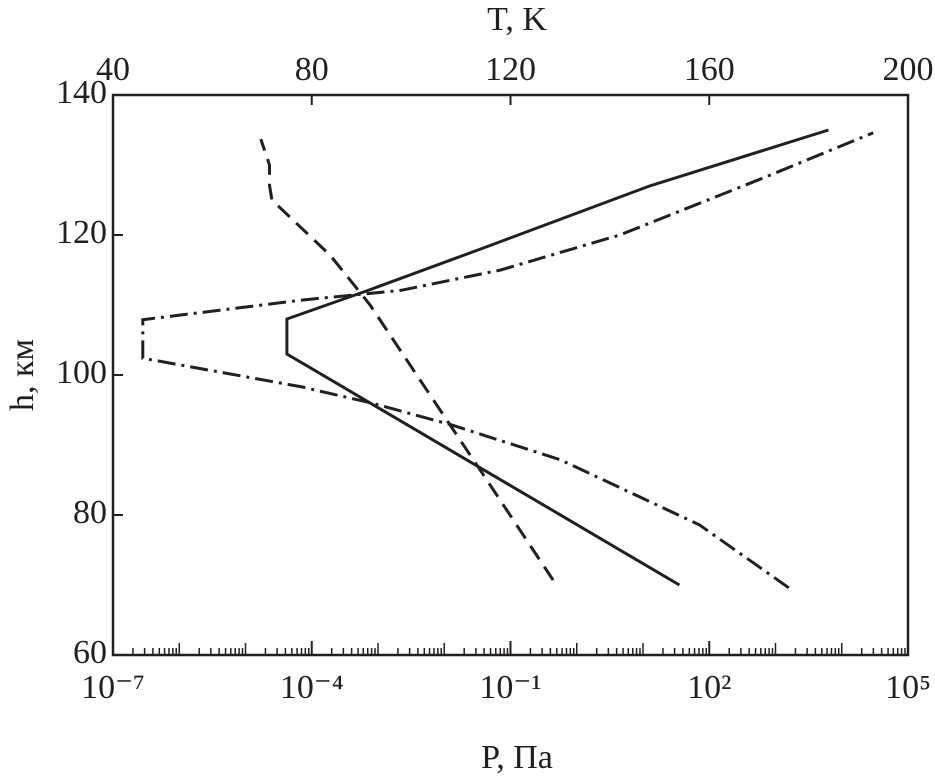 The image size is (935, 782). I want to click on x2-axis-title: T, K, so click(517, 19).